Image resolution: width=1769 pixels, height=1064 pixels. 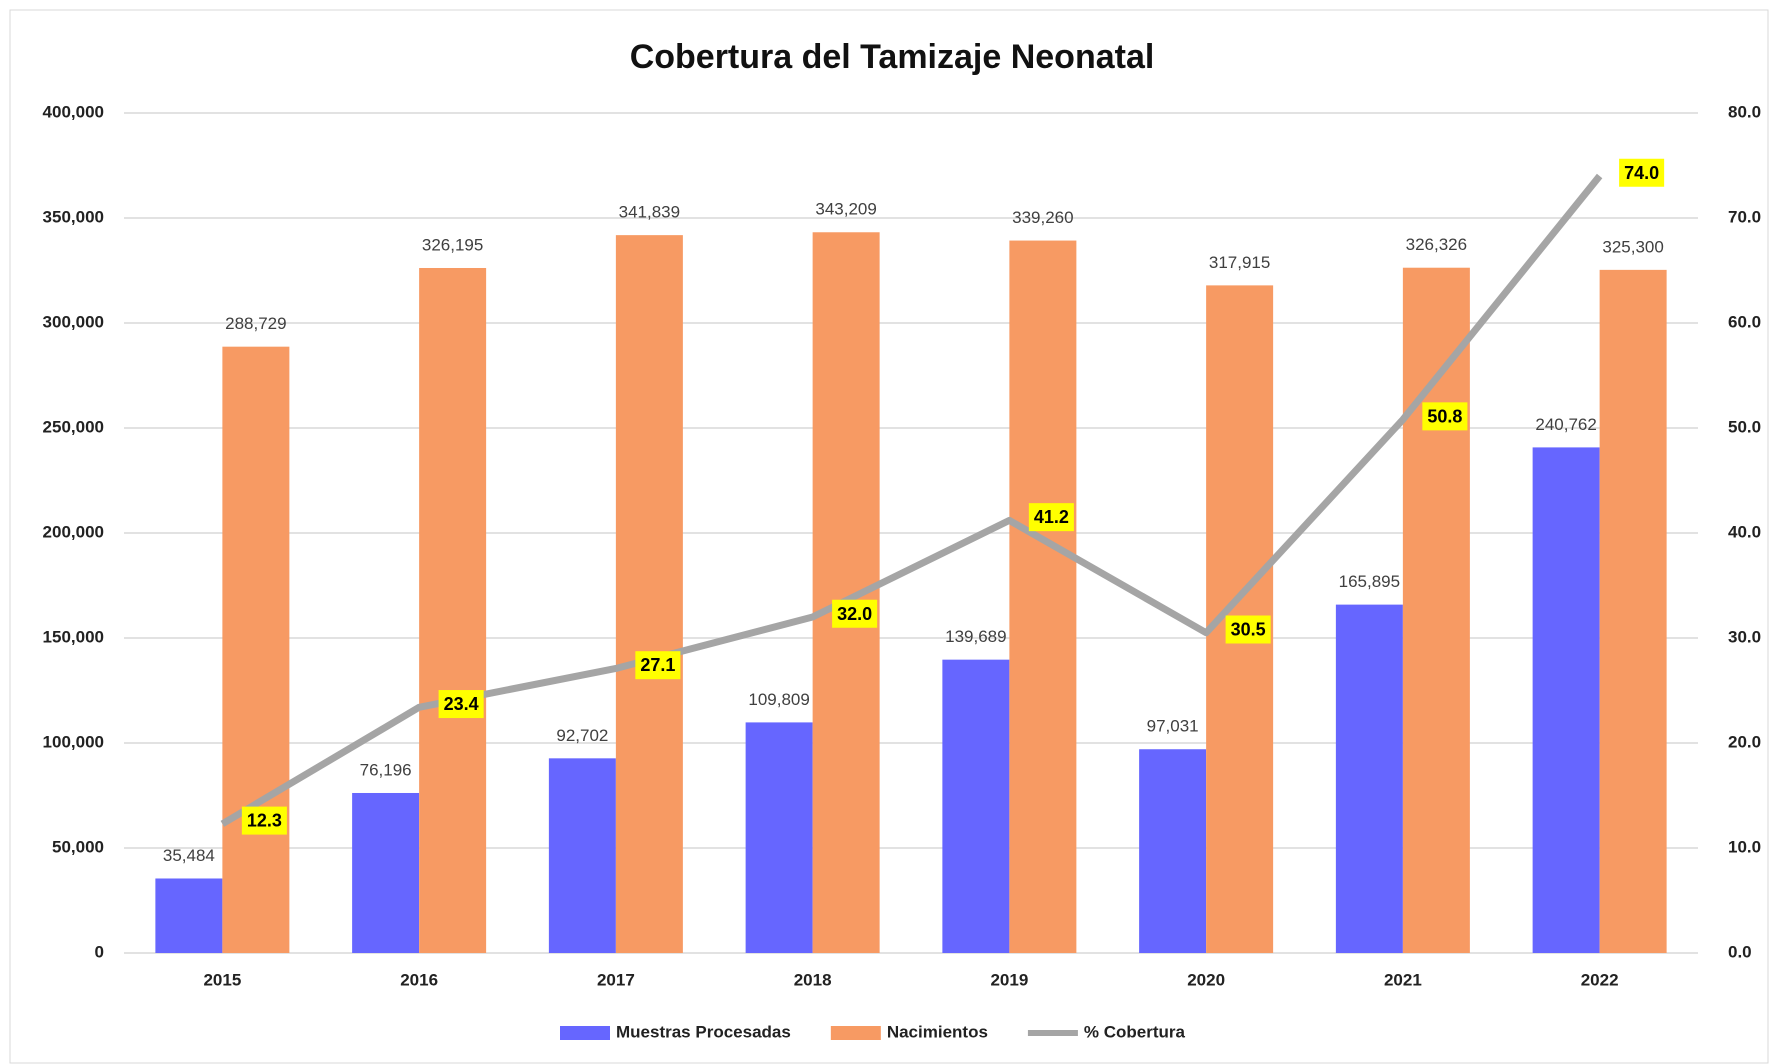 I want to click on legend-label: Muestras Procesadas, so click(x=703, y=1031).